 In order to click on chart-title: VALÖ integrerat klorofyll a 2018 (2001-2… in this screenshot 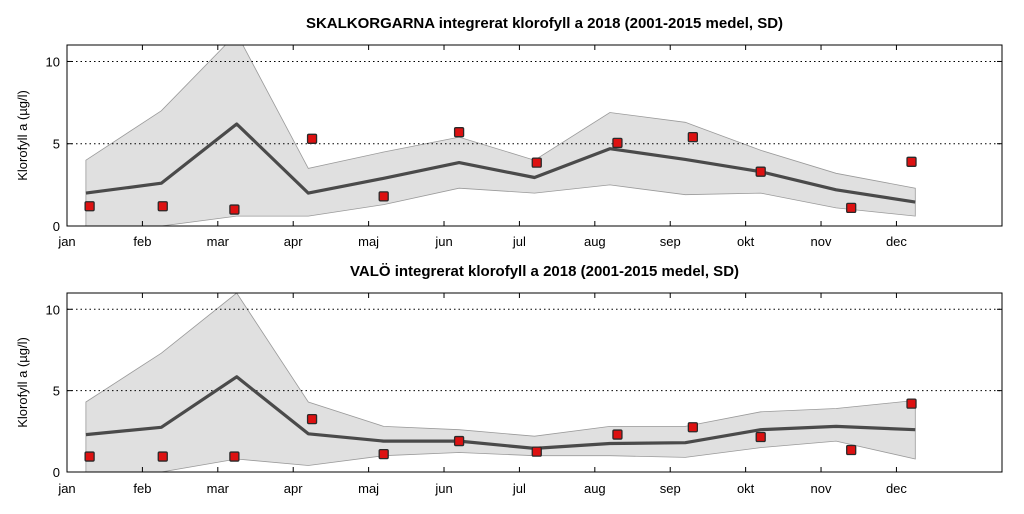, I will do `click(544, 271)`.